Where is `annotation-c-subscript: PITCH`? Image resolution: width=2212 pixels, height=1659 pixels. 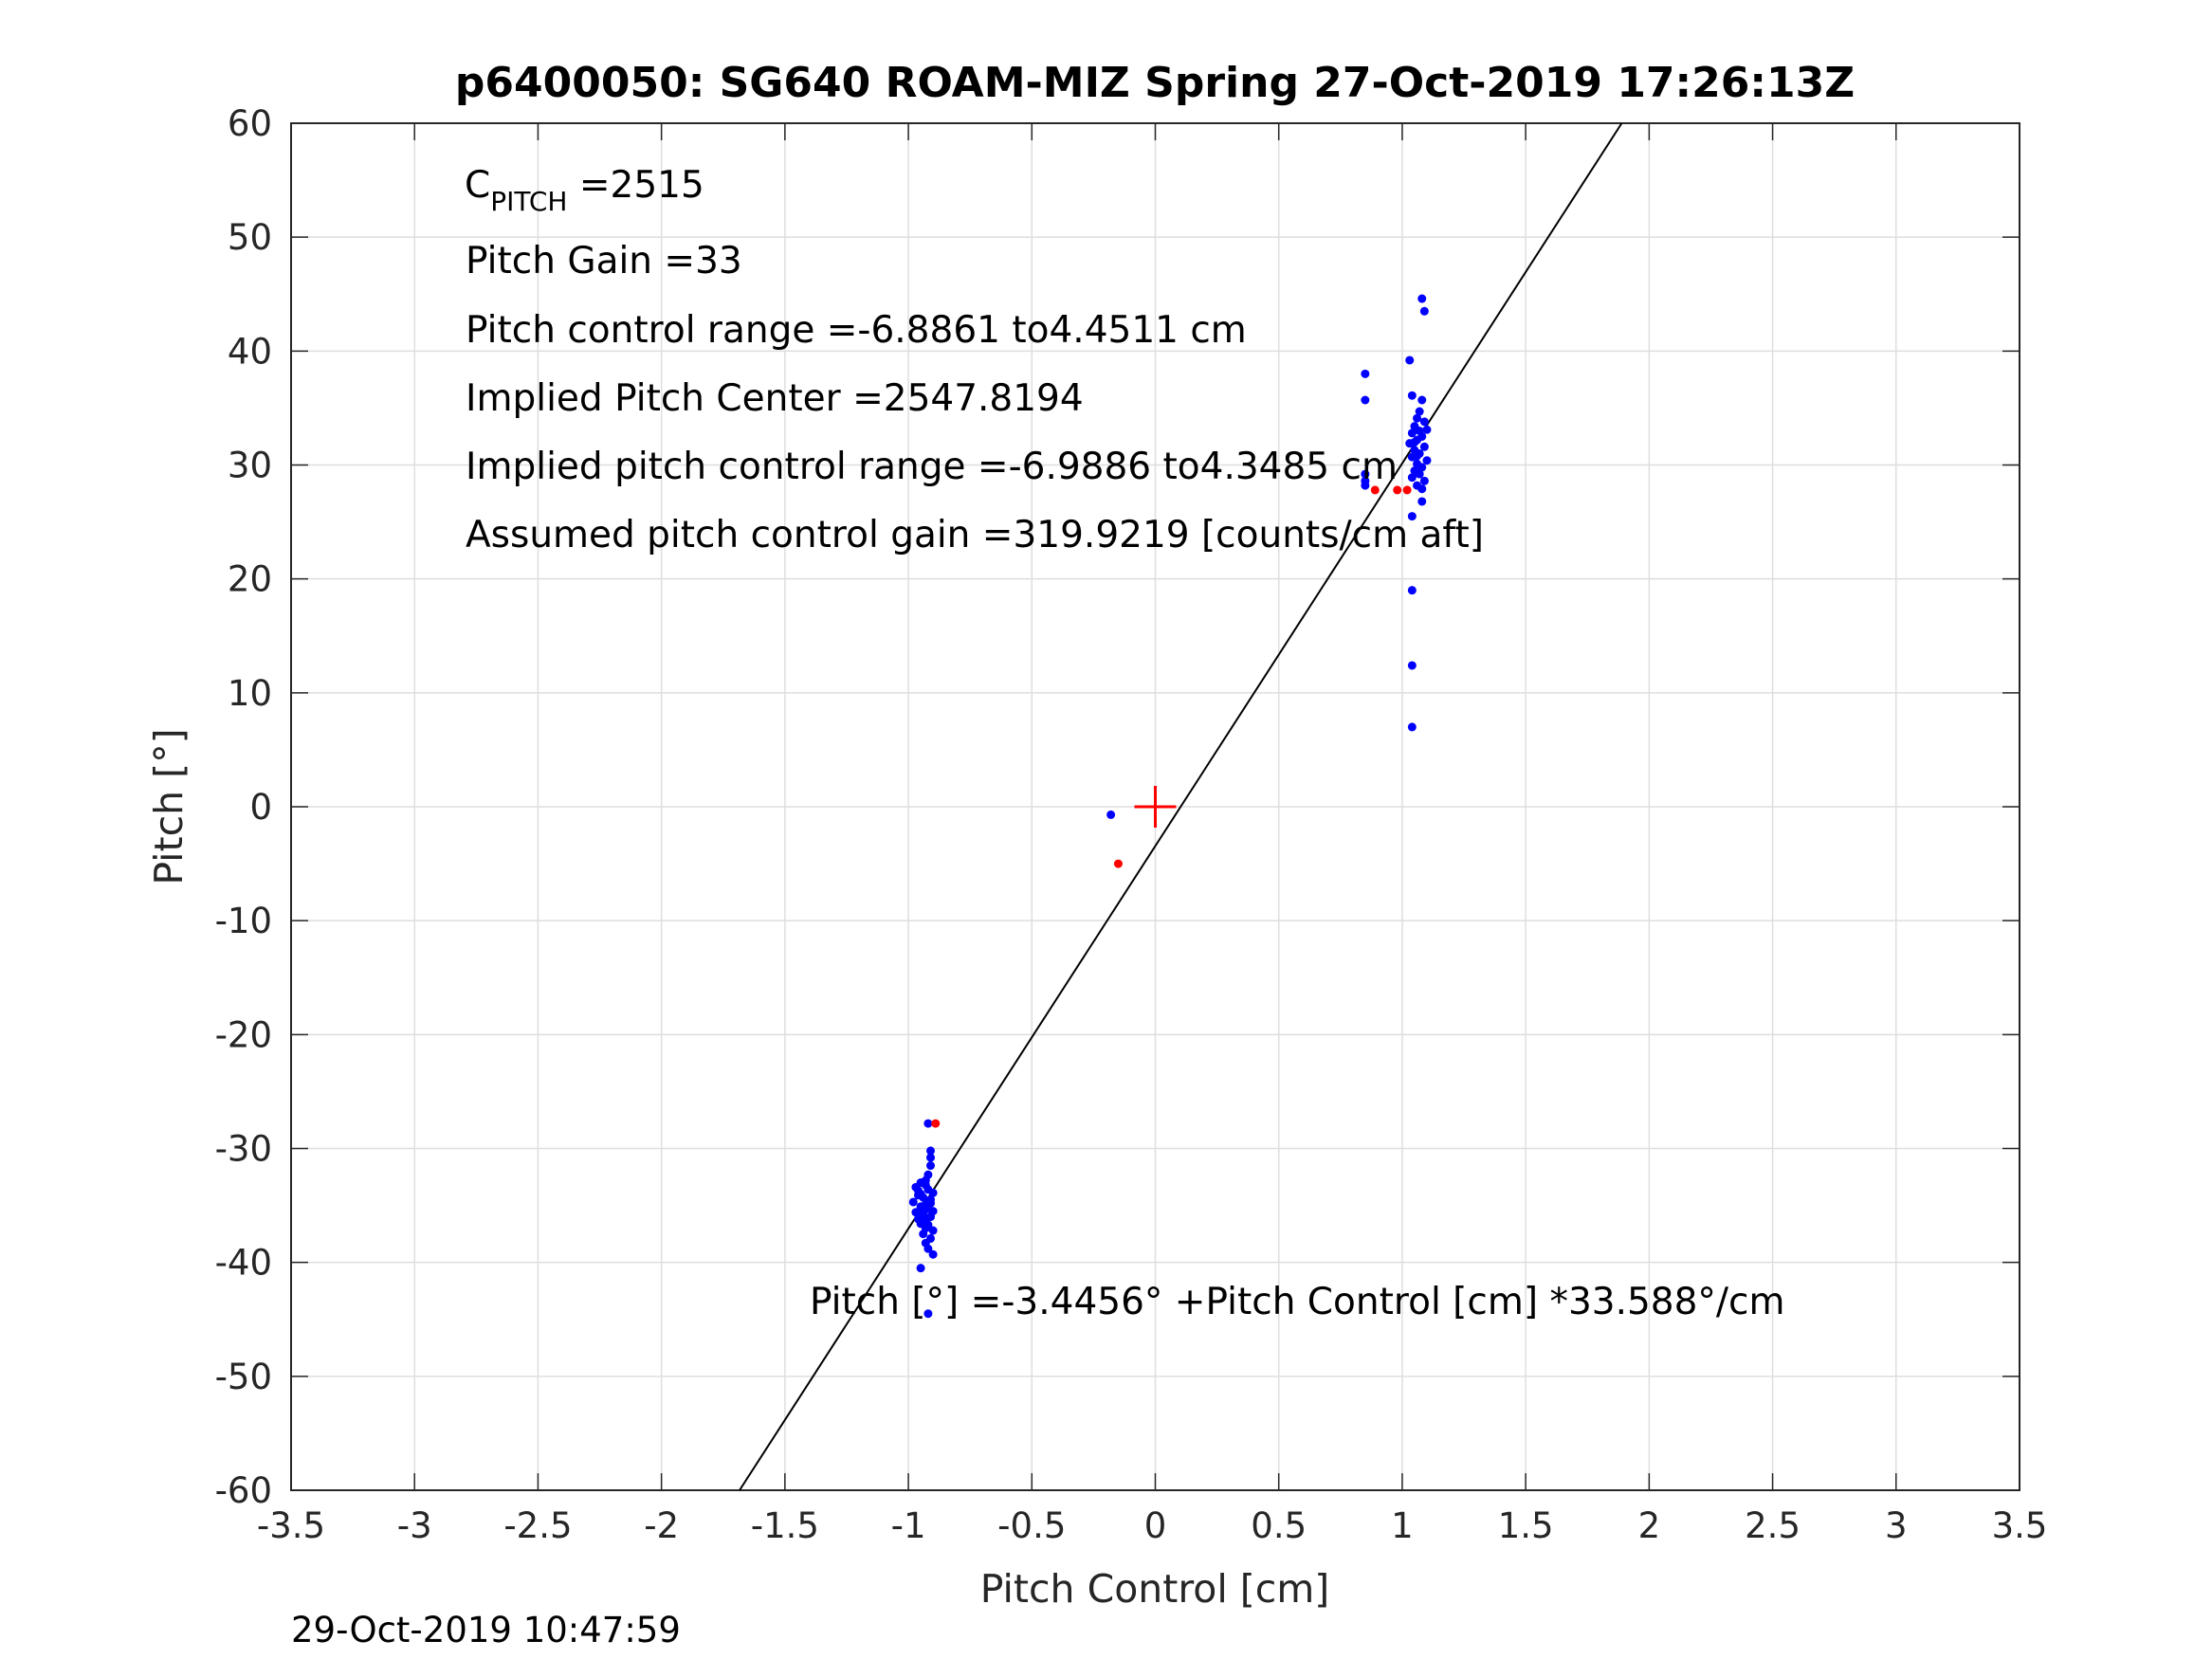
annotation-c-subscript: PITCH is located at coordinates (528, 201).